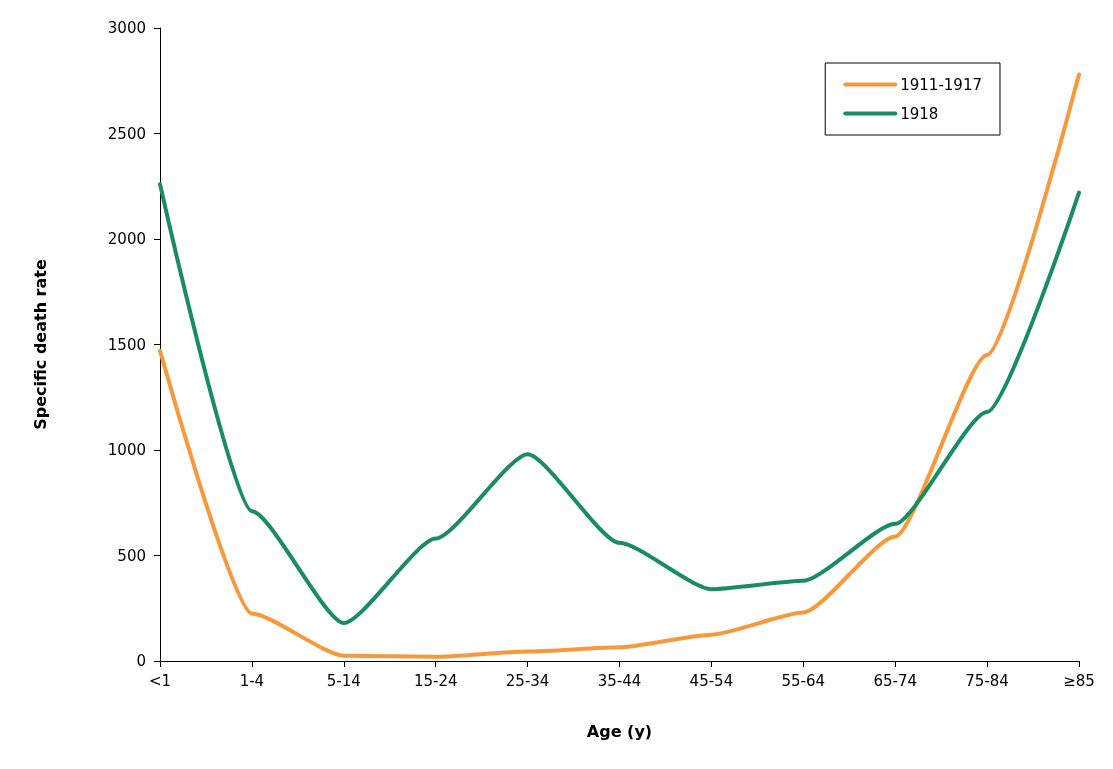 The width and height of the screenshot is (1113, 769). Describe the element at coordinates (987, 680) in the screenshot. I see `x-tick-label: 75-84` at that location.